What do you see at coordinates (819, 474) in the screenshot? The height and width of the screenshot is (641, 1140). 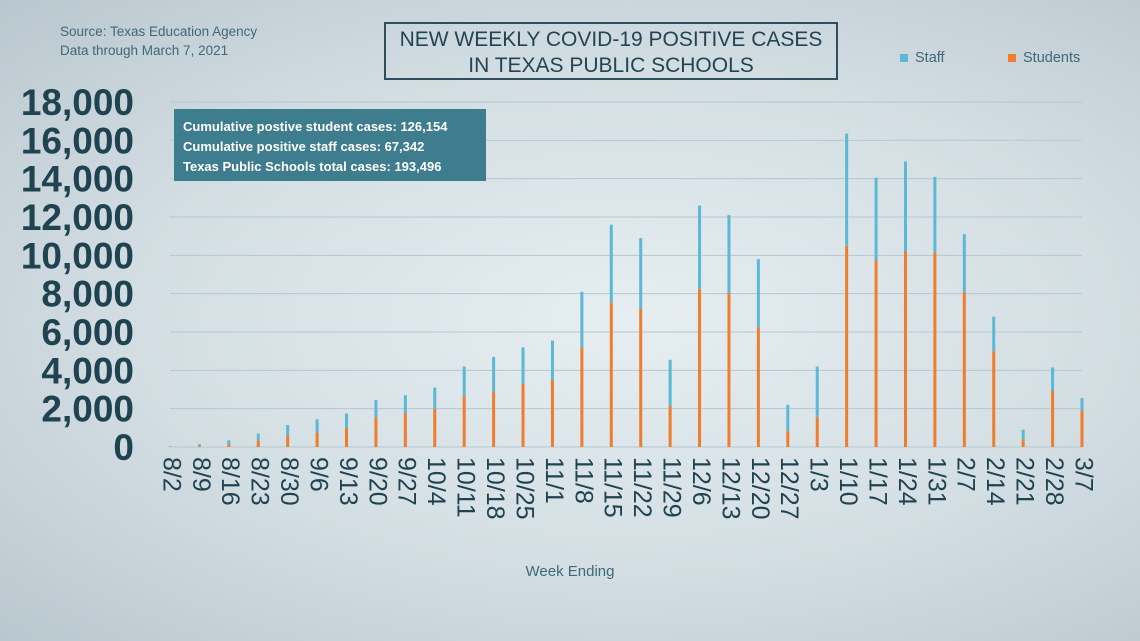 I see `x-tick-label: 1/3` at bounding box center [819, 474].